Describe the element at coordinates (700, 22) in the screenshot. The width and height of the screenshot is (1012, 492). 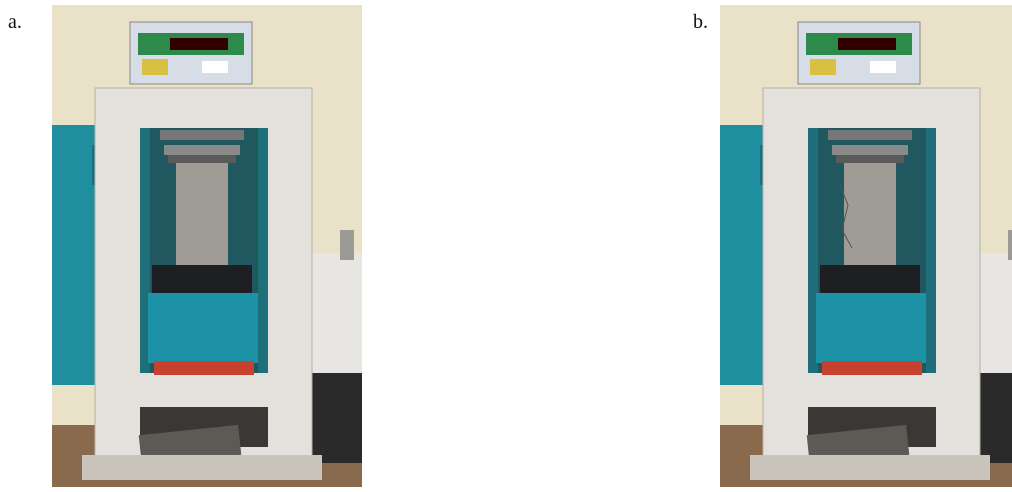
I see `panel-label: b.` at that location.